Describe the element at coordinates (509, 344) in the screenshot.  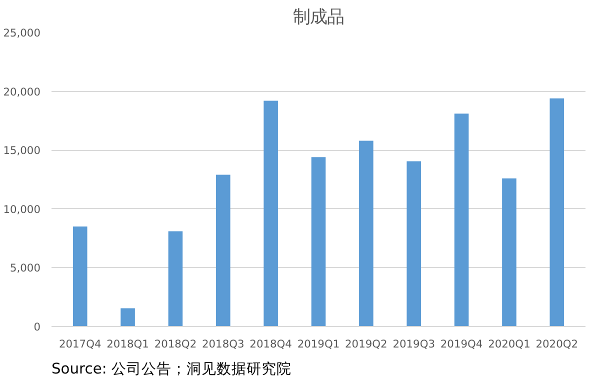
I see `x-tick-label: 2020Q1` at that location.